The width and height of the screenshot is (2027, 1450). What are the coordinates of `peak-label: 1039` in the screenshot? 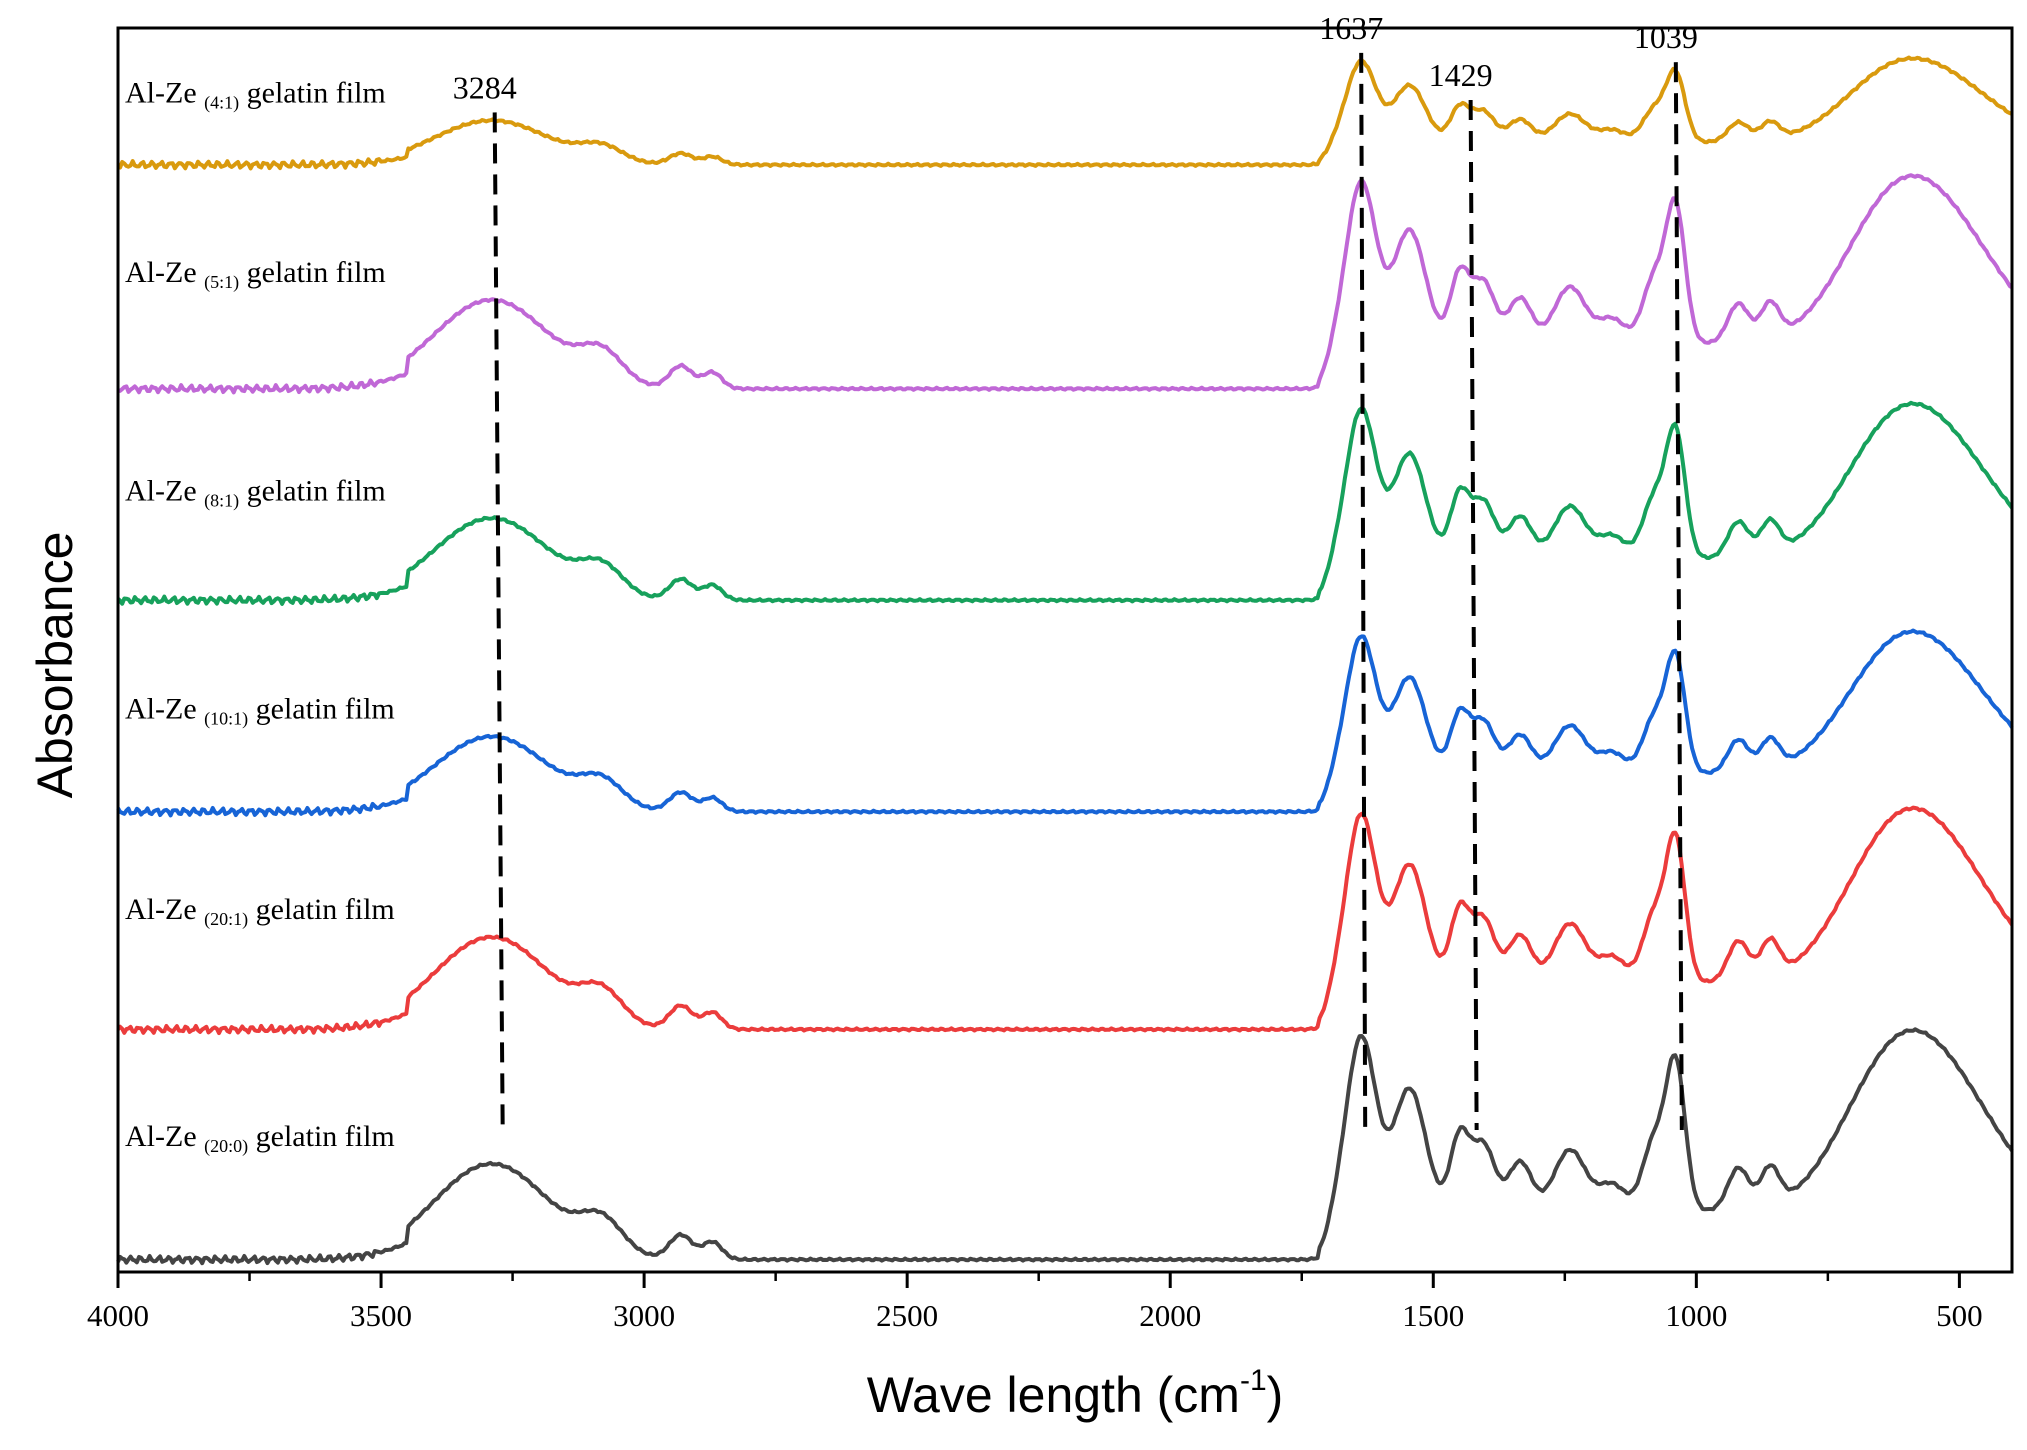 It's located at (1666, 37).